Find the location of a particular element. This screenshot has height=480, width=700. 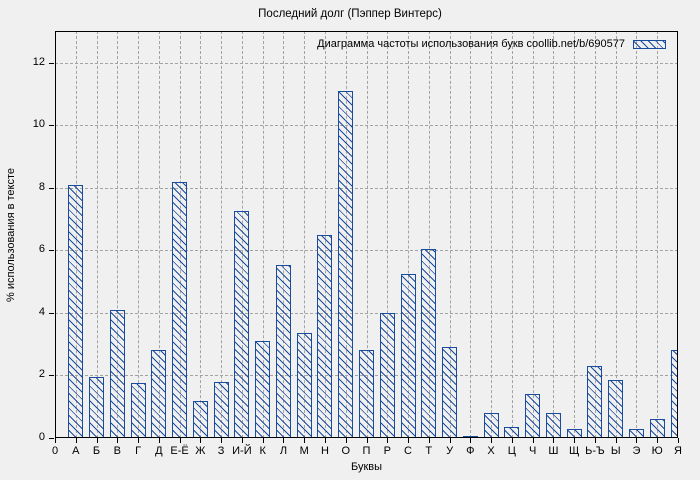

y-tick-label: 2 is located at coordinates (41, 374).